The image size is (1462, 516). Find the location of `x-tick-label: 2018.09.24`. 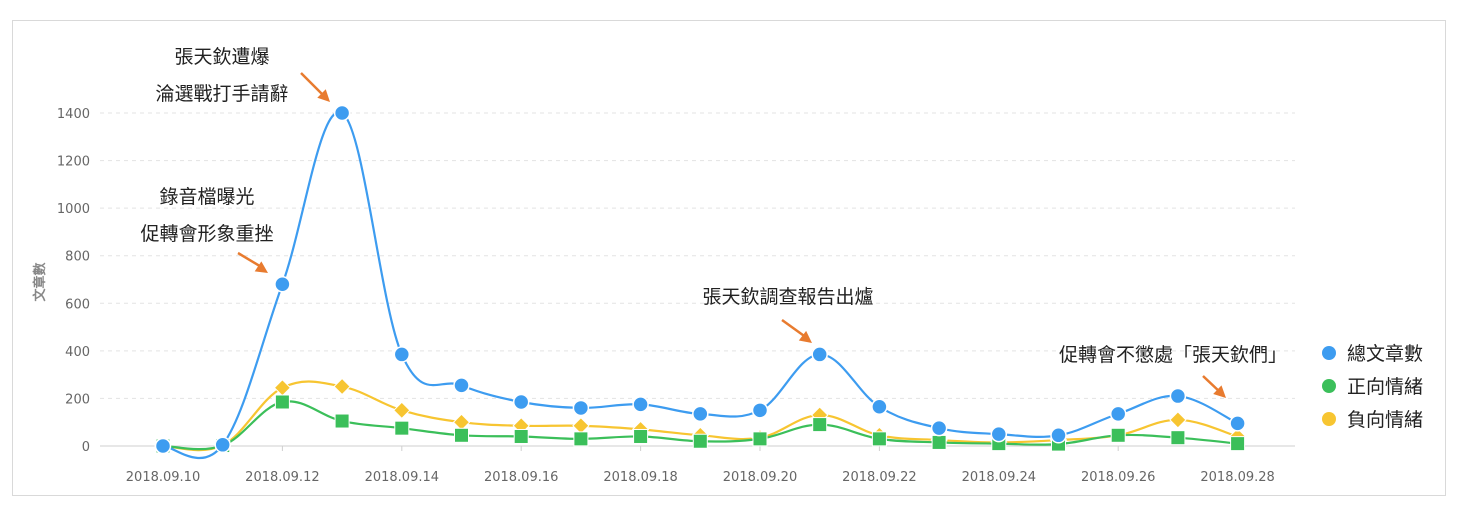

x-tick-label: 2018.09.24 is located at coordinates (999, 477).